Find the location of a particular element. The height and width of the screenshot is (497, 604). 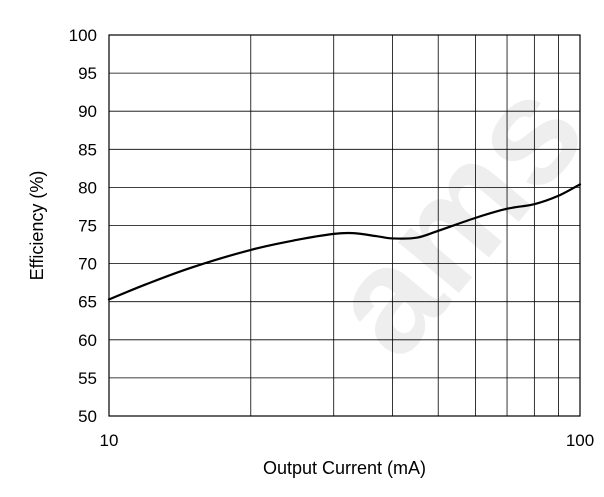

x-tick-label: 10 is located at coordinates (109, 440).